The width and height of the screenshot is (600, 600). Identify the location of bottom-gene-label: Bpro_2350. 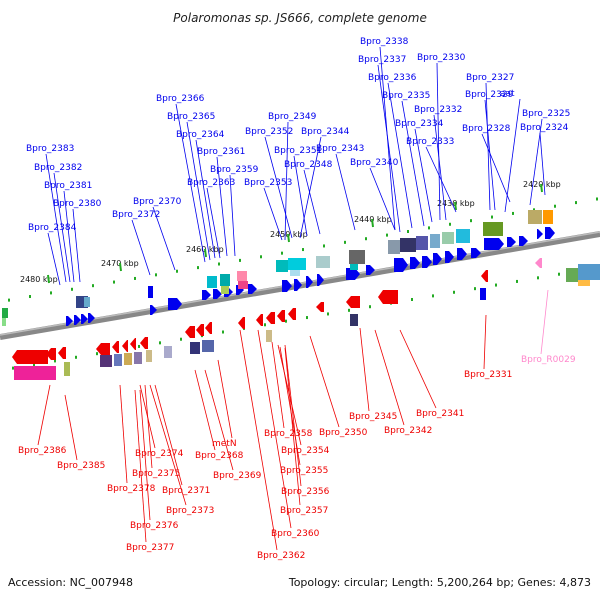
(343, 433).